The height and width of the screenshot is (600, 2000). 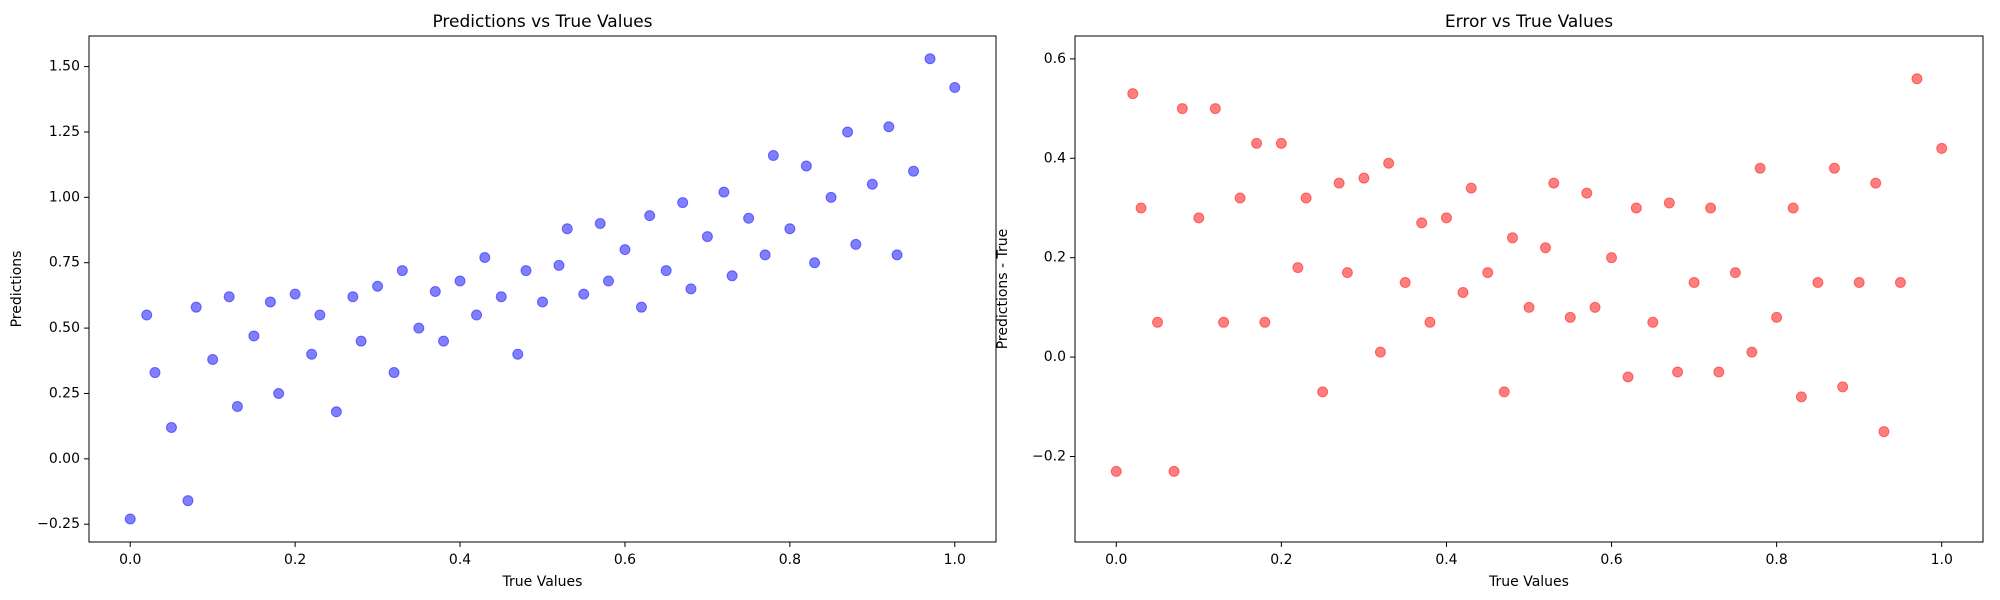 What do you see at coordinates (542, 22) in the screenshot?
I see `chart-title: Predictions vs True Values` at bounding box center [542, 22].